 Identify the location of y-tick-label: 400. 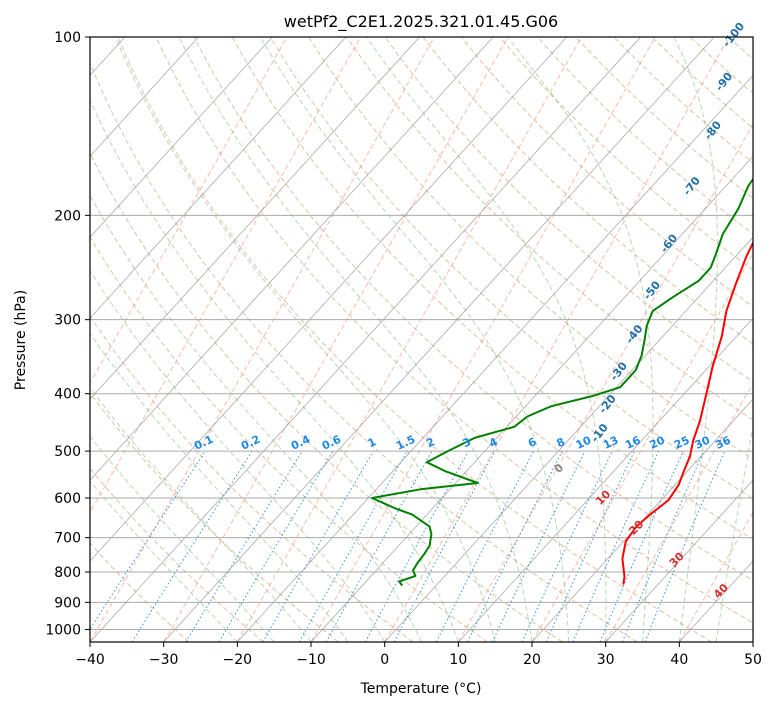
(67, 395).